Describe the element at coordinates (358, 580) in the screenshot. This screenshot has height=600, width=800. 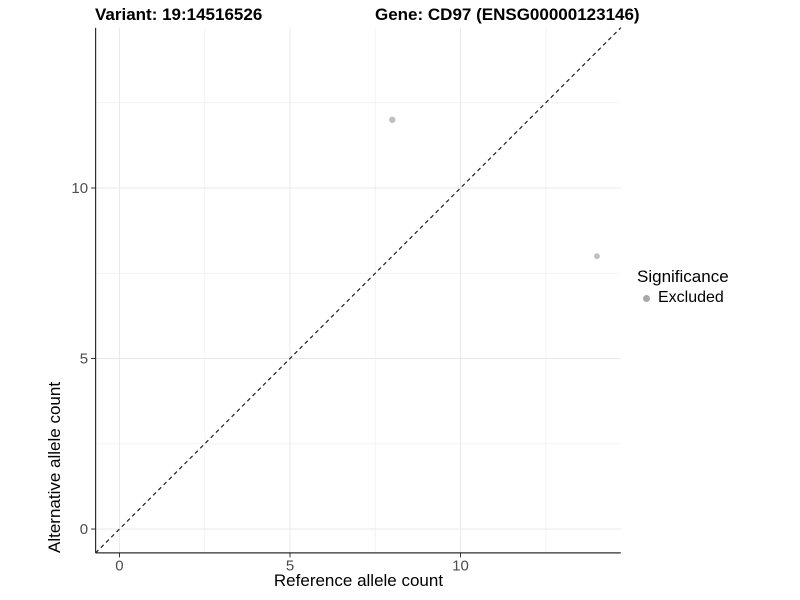
I see `x-axis-title: Reference allele count` at that location.